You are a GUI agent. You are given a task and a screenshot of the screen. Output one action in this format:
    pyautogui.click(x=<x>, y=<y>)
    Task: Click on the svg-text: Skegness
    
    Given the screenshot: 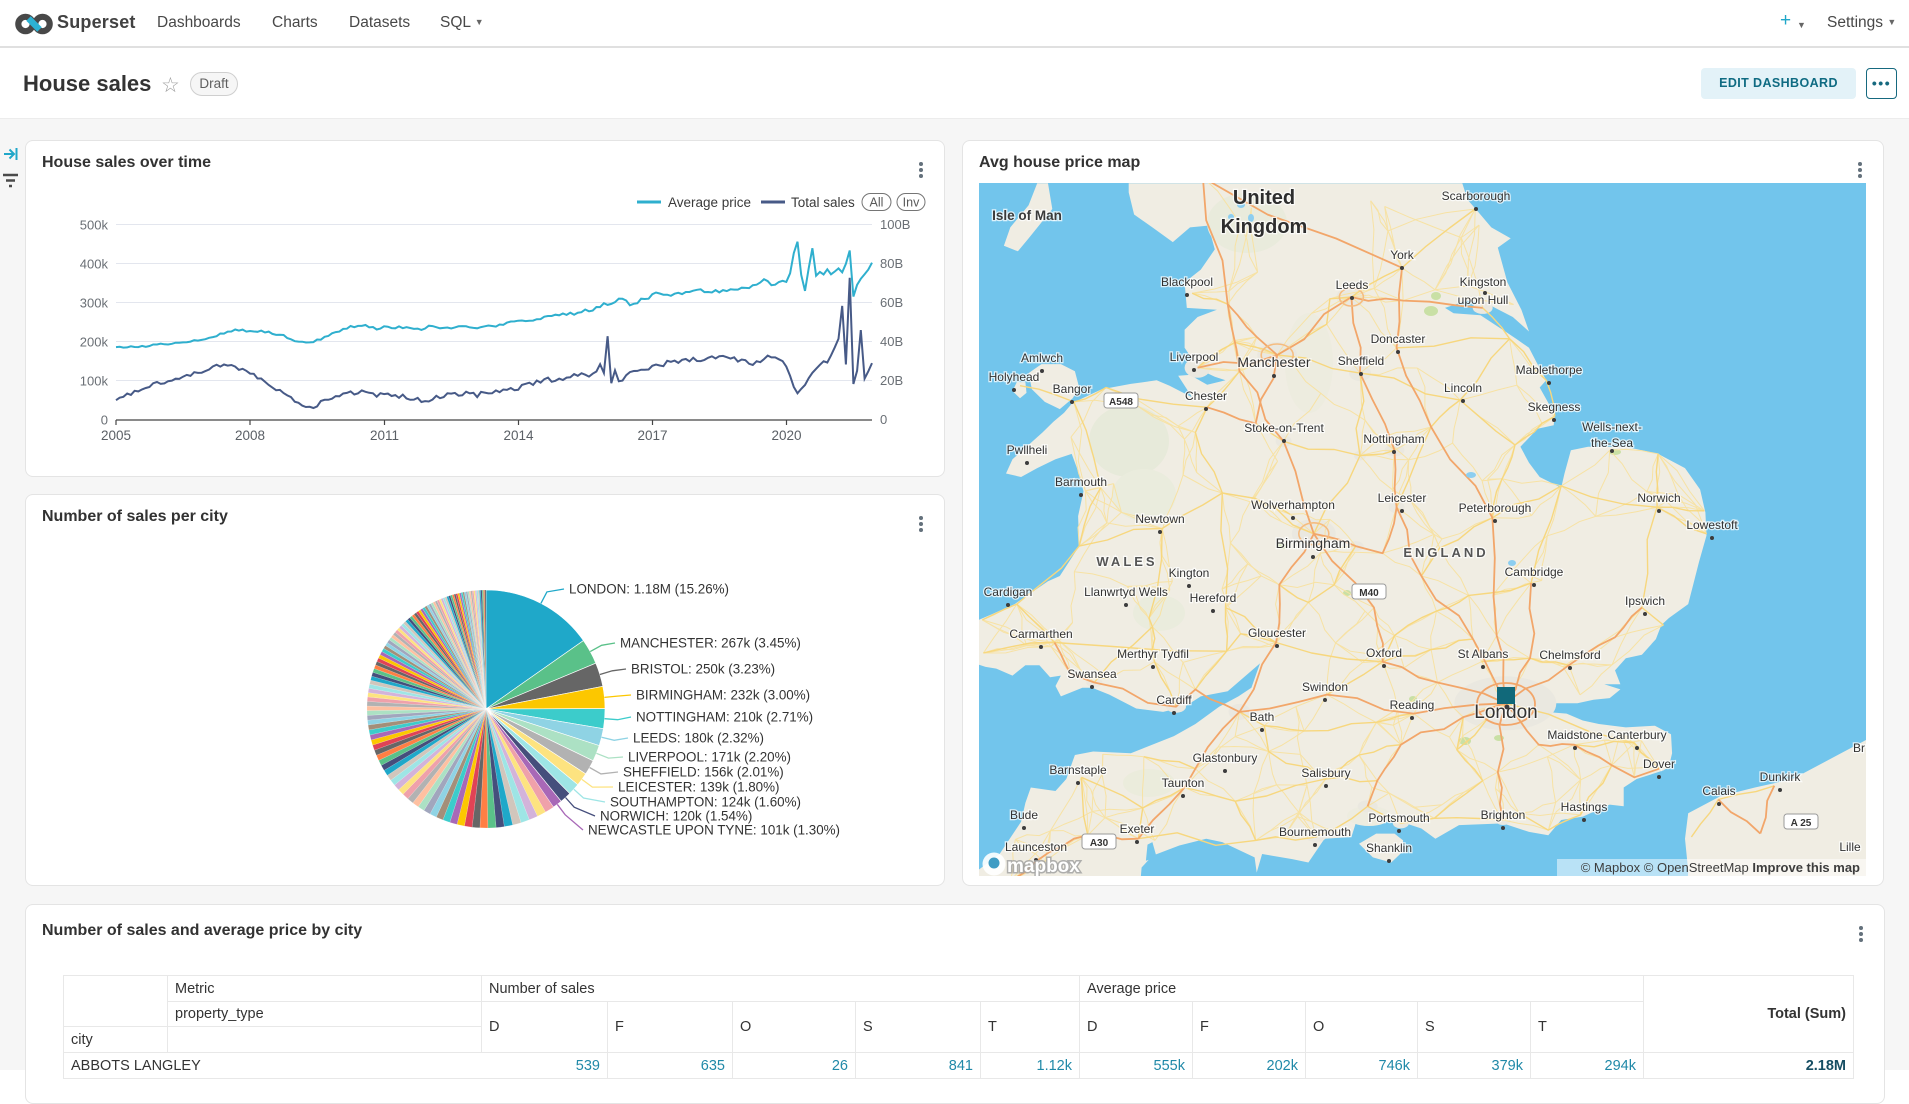 What is the action you would take?
    pyautogui.click(x=1554, y=407)
    